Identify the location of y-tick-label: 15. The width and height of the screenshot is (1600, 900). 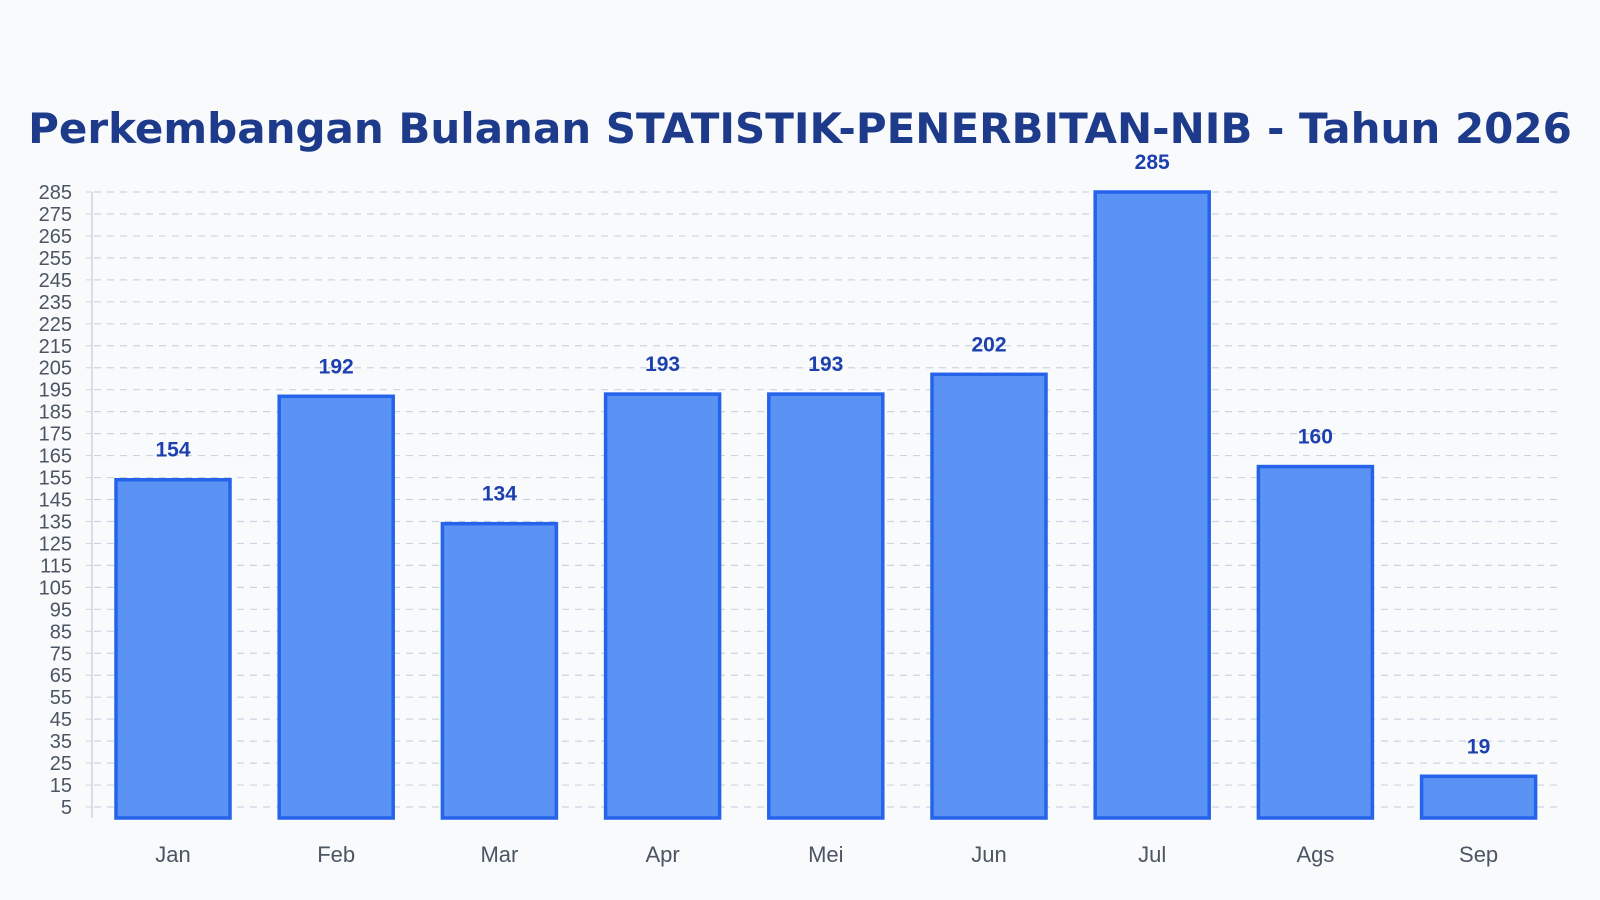
(61, 786).